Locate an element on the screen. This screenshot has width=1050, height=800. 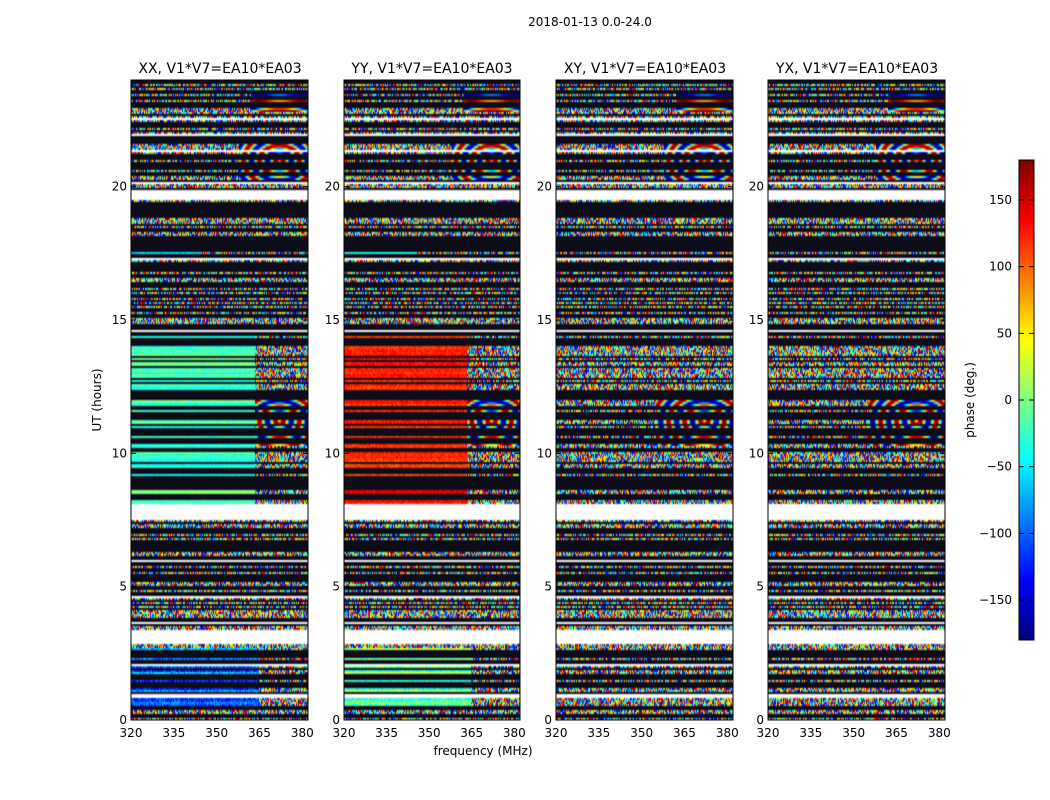
colorbar-tick-label: 0 is located at coordinates (1008, 400).